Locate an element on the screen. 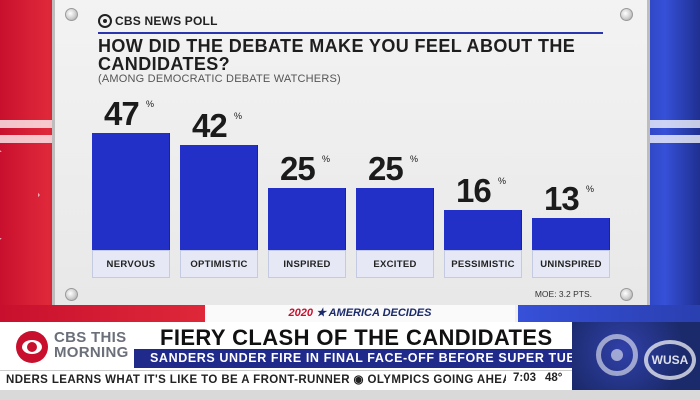 This screenshot has height=400, width=700. ticker-time: 7:03 is located at coordinates (525, 378).